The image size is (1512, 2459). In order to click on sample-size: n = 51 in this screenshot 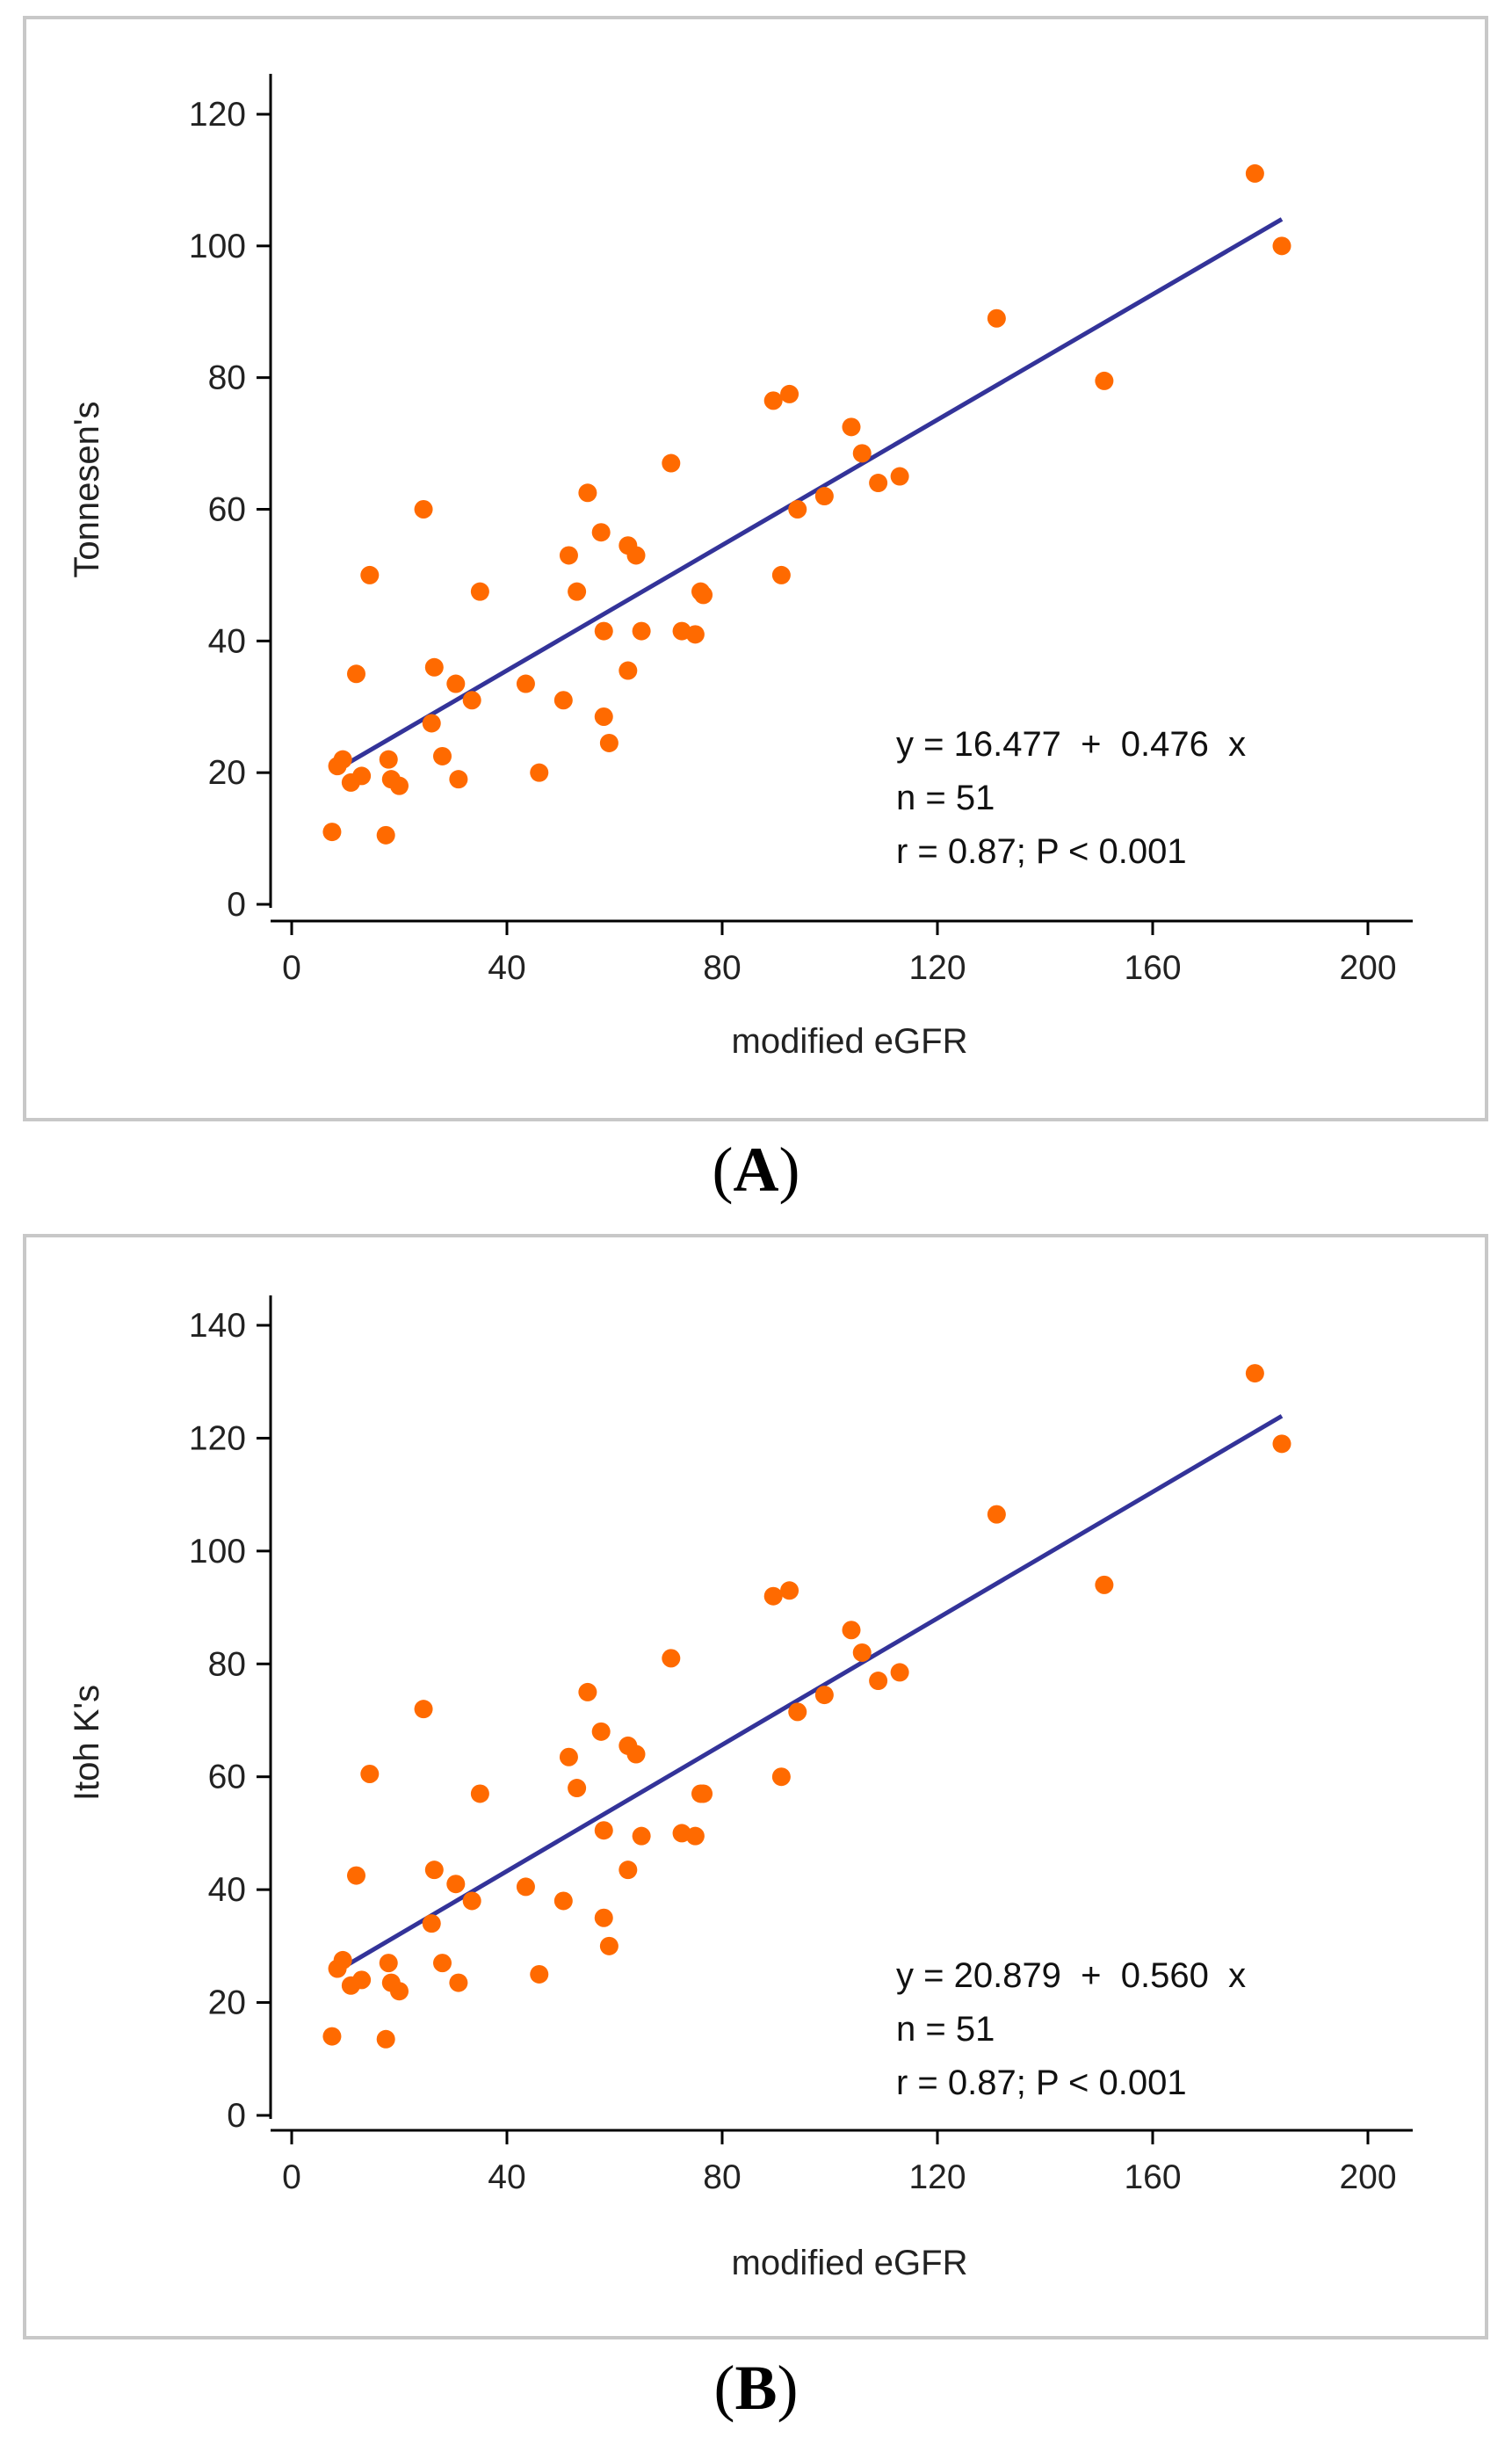, I will do `click(946, 2029)`.